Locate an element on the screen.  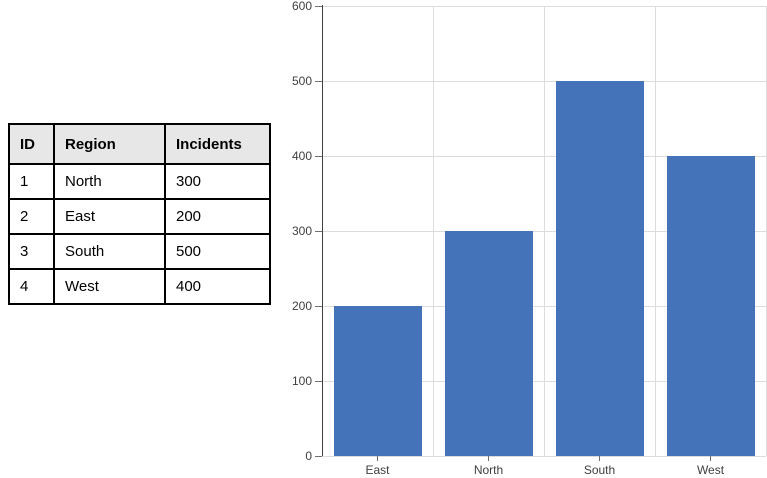
table-row: 4 West 400 is located at coordinates (139, 286).